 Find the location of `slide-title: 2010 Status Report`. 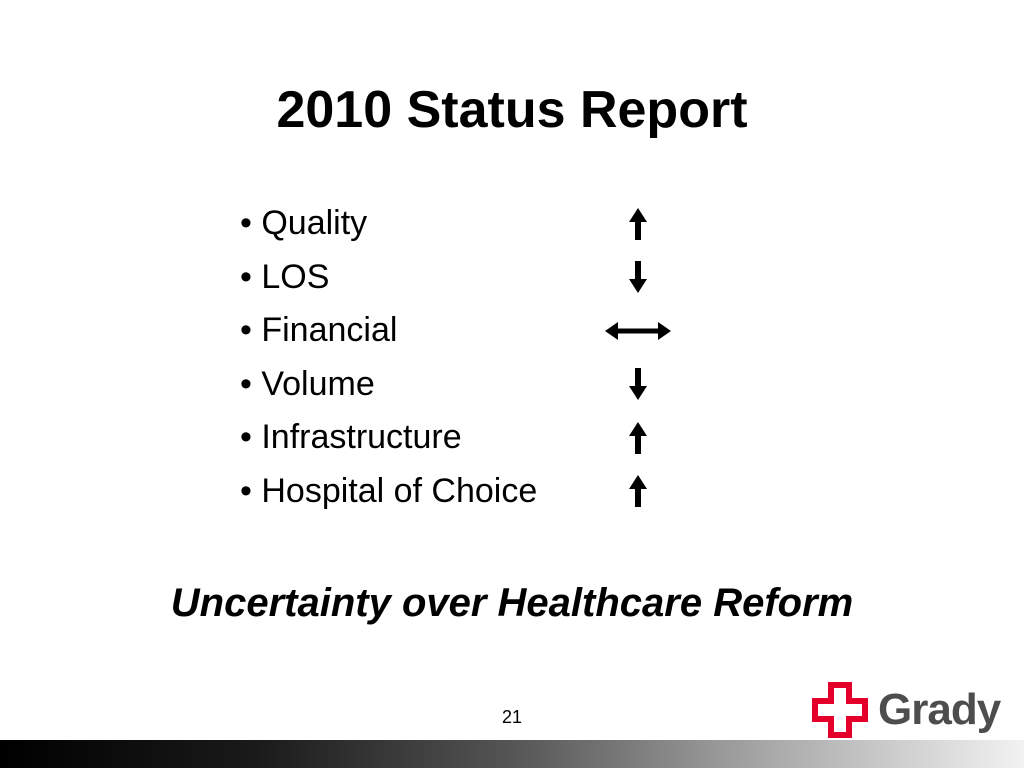

slide-title: 2010 Status Report is located at coordinates (512, 110).